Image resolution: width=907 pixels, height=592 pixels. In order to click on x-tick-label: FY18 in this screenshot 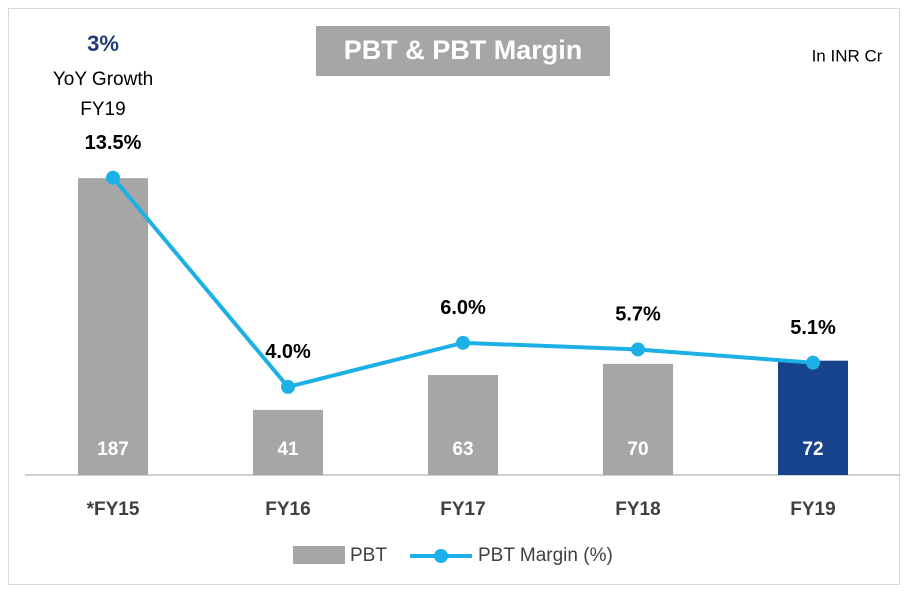, I will do `click(637, 509)`.